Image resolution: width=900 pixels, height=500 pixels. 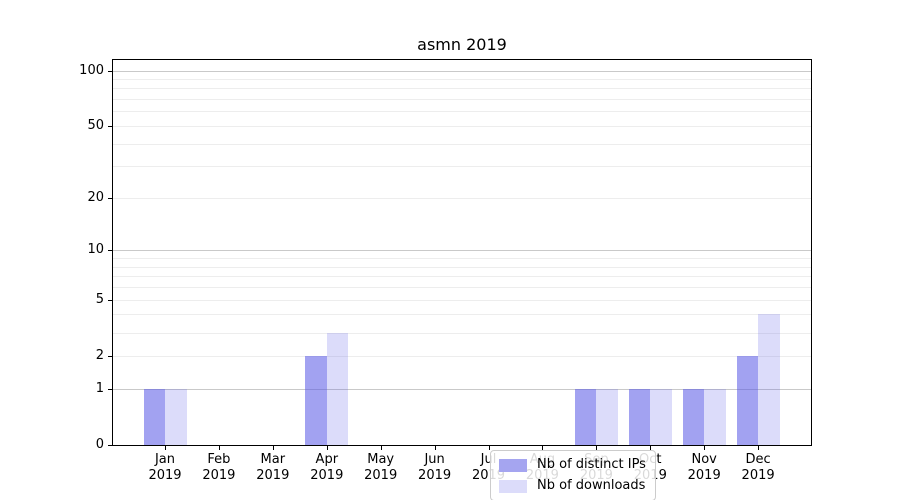 I want to click on y-tick-label-10: 10, so click(x=95, y=250).